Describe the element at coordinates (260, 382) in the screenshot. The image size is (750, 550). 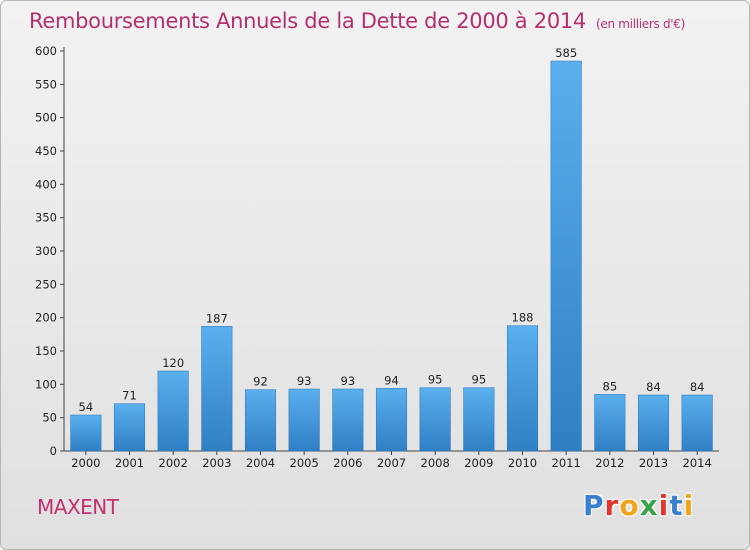
I see `bar-value-label: 92` at that location.